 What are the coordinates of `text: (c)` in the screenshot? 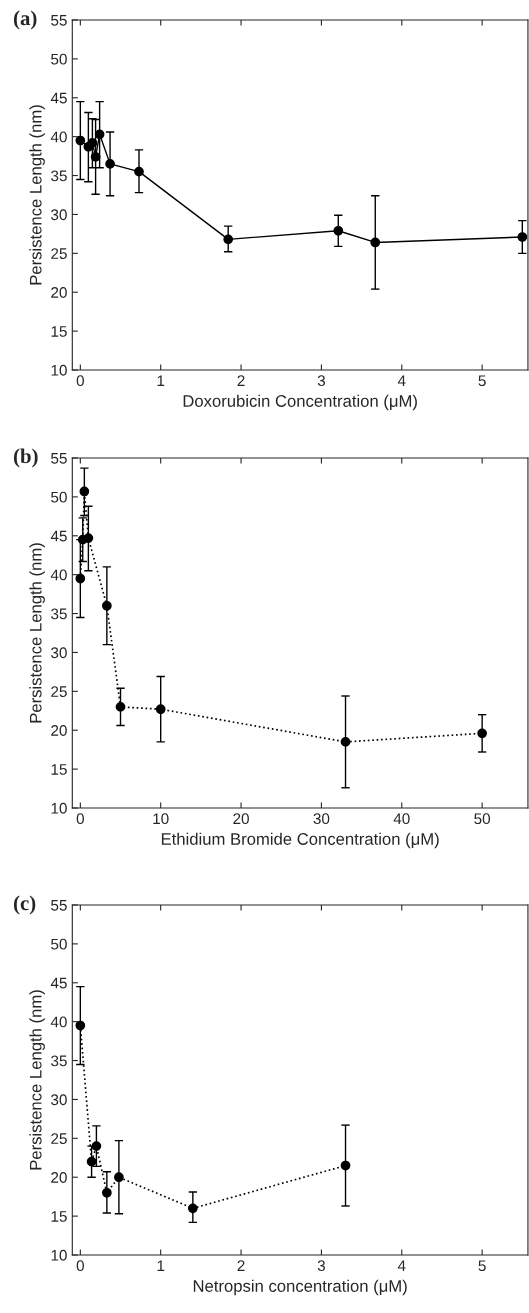 It's located at (24, 905).